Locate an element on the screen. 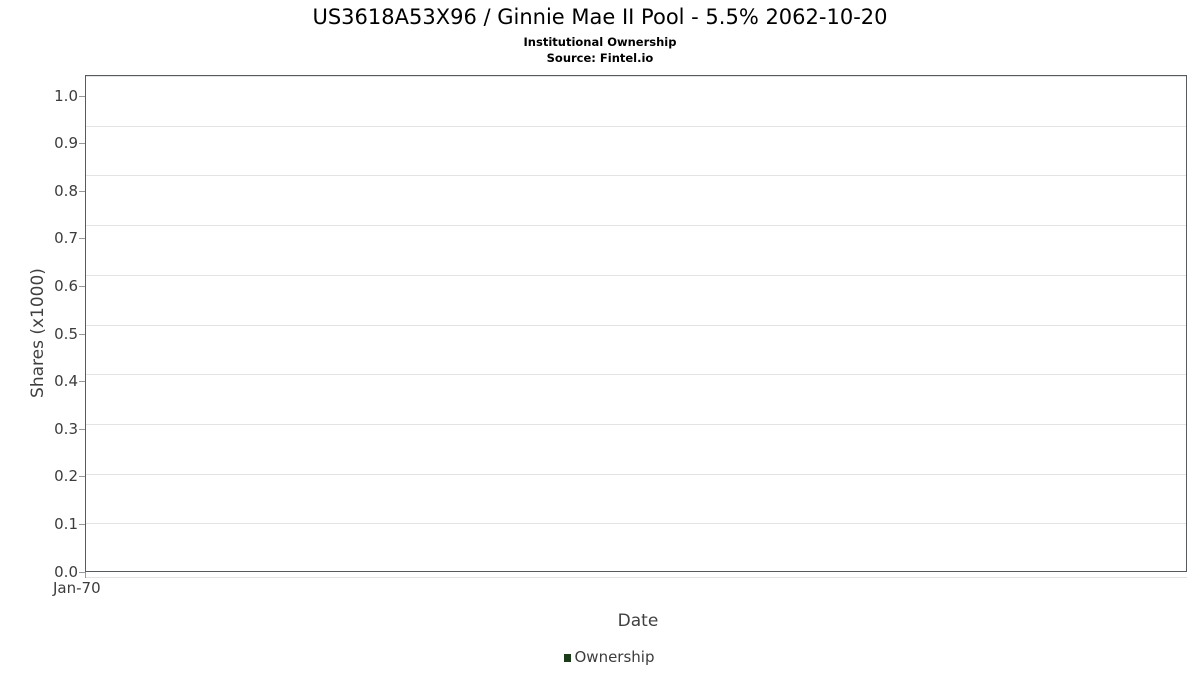 The height and width of the screenshot is (675, 1200). y-tick-label: 0.6 is located at coordinates (66, 286).